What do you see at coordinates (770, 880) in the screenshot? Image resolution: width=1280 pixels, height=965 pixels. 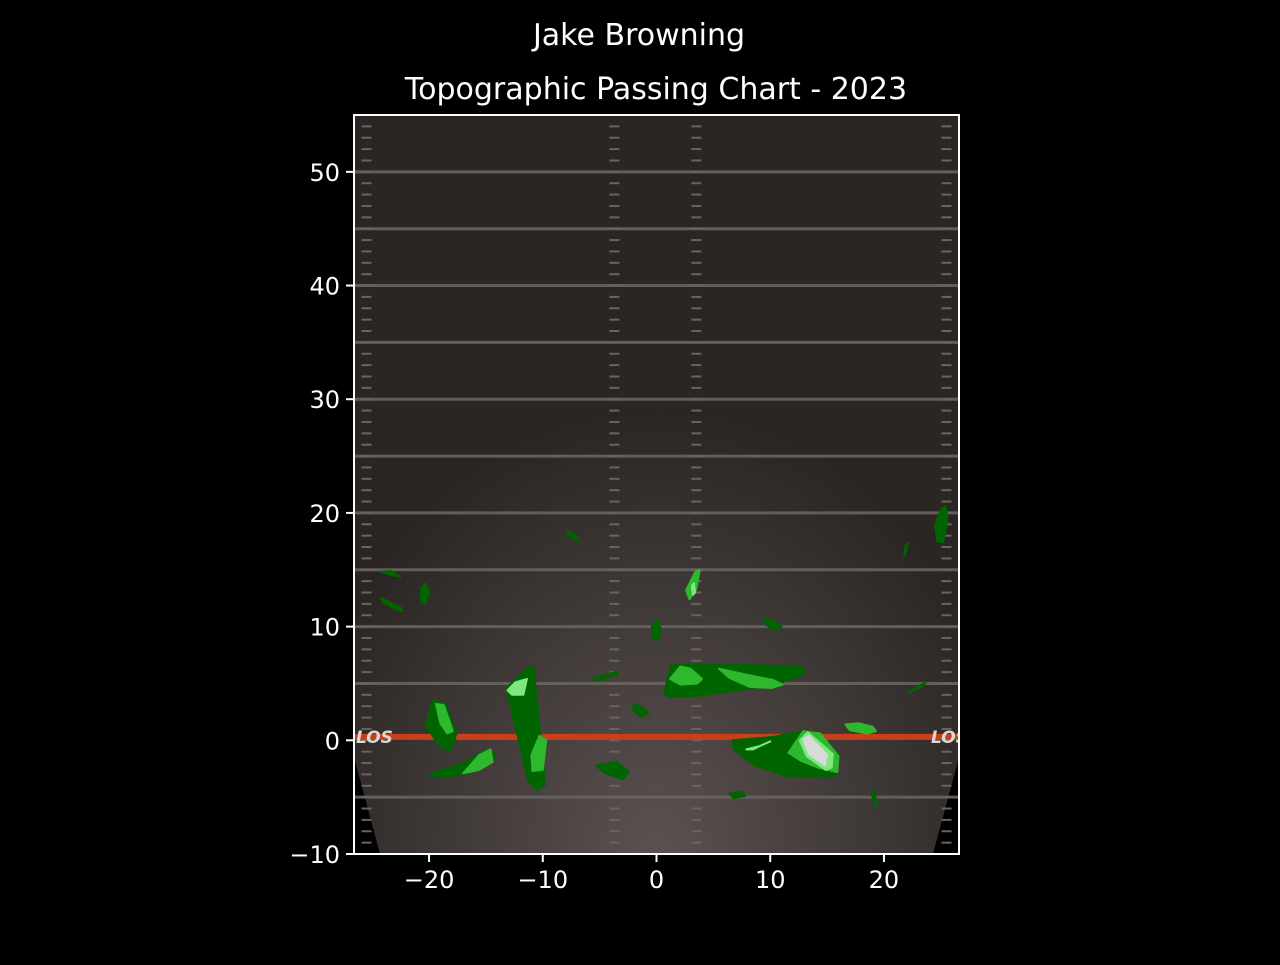 I see `x-tick-label: 10` at bounding box center [770, 880].